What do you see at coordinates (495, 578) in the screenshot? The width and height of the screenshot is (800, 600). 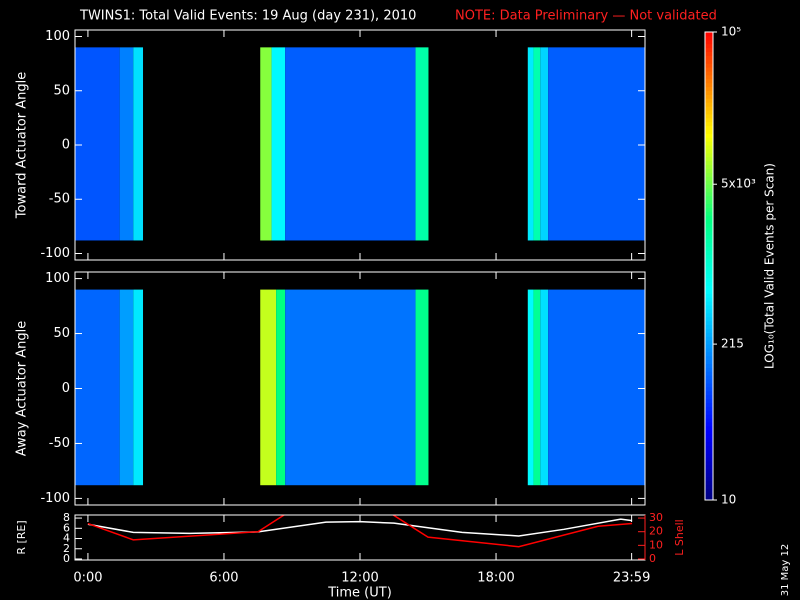 I see `x-tick-label: 18:00` at bounding box center [495, 578].